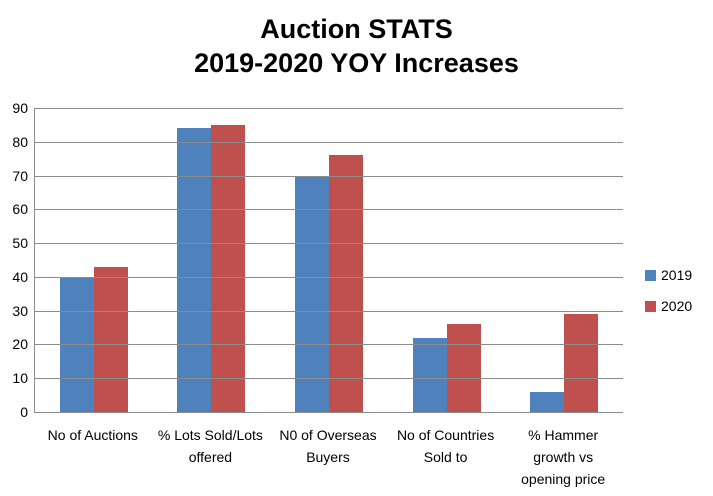  Describe the element at coordinates (110, 339) in the screenshot. I see `bar-2020-no-of-auctions` at that location.